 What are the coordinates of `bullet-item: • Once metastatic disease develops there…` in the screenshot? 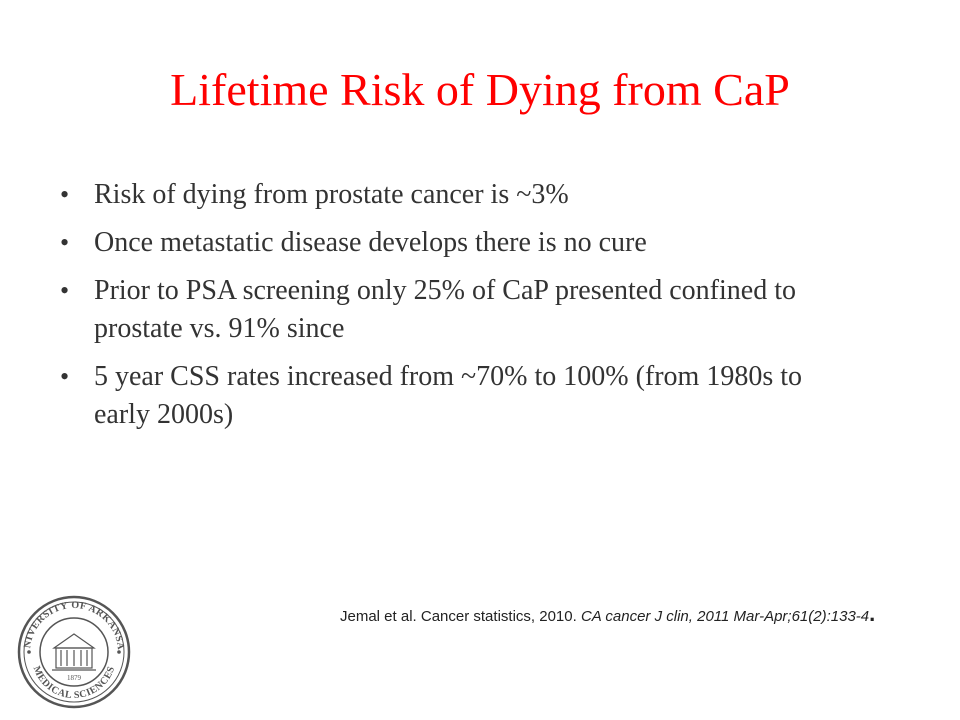 It's located at (448, 243).